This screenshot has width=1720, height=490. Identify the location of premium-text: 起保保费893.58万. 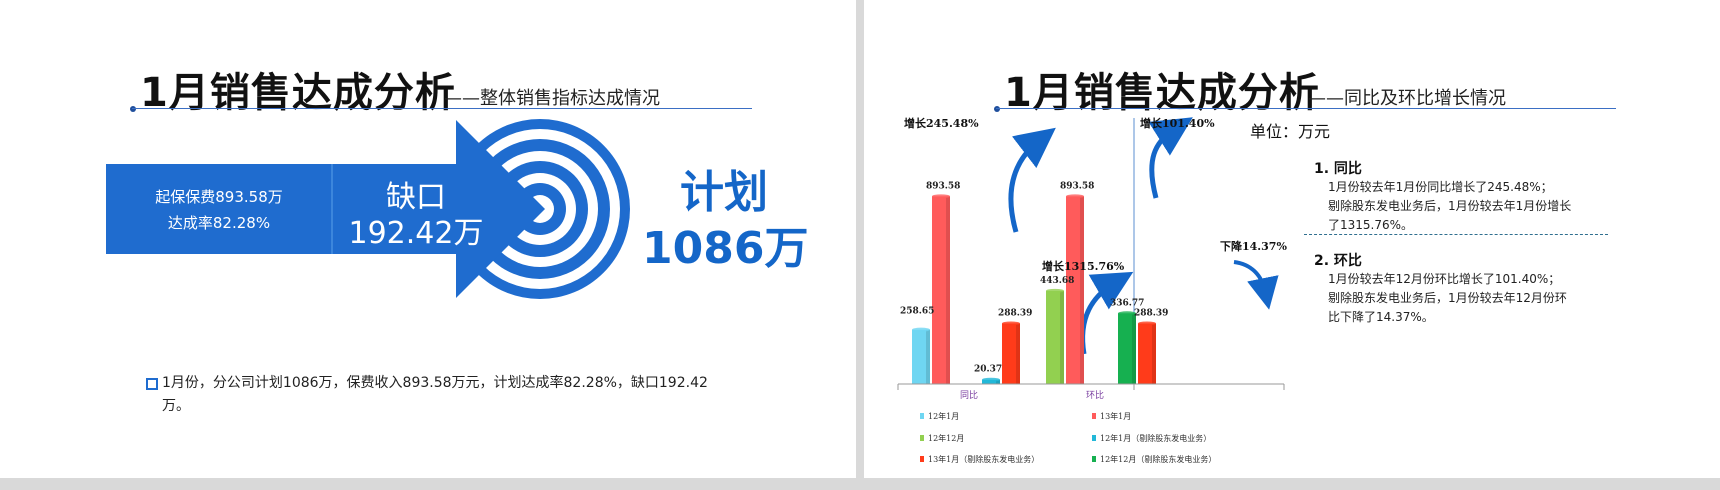
(219, 197).